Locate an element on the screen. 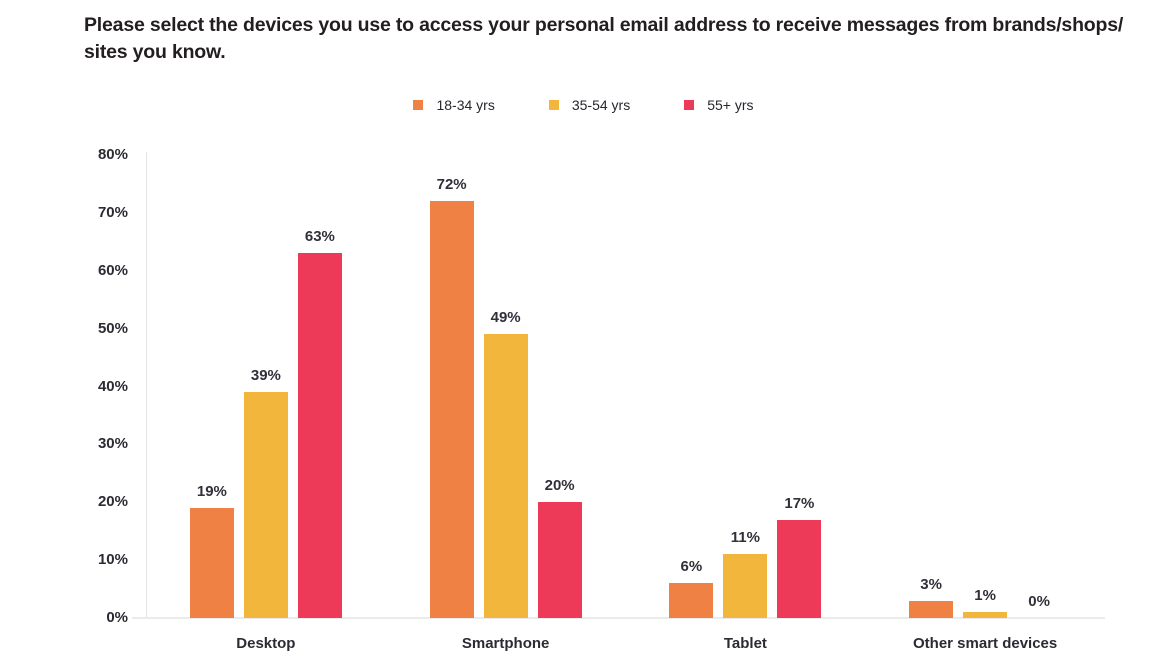 This screenshot has height=666, width=1167. y-axis-tick-label: 30% is located at coordinates (112, 444).